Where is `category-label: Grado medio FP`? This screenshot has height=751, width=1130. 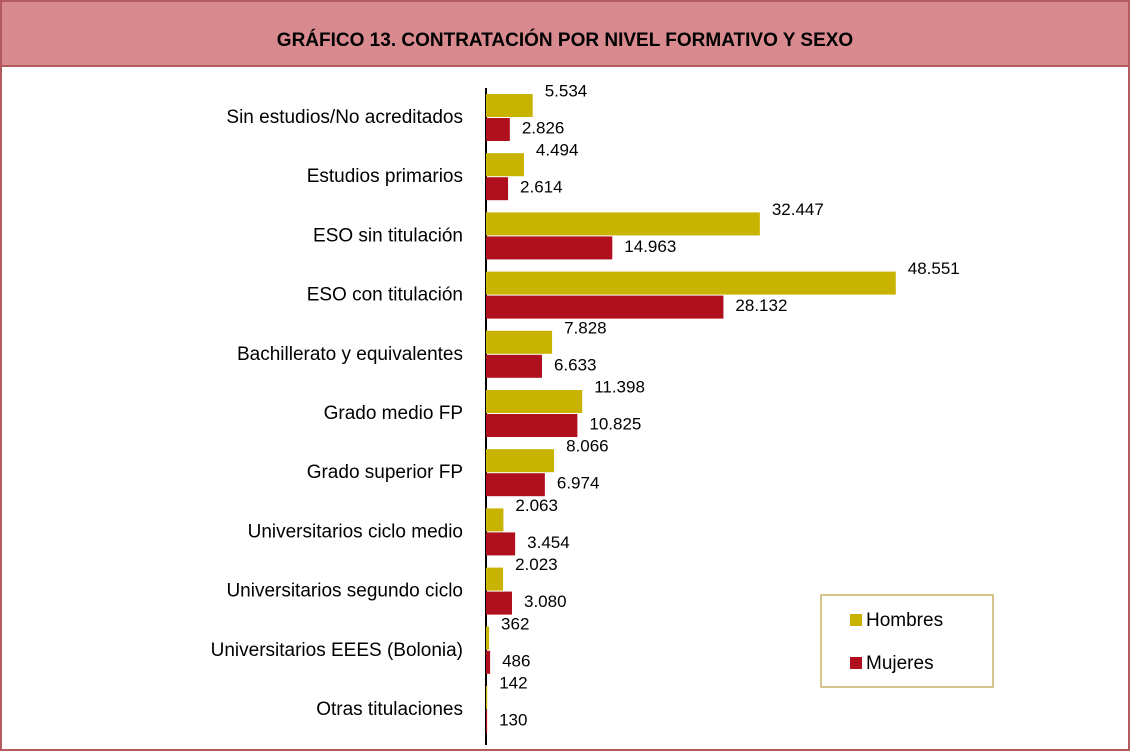
category-label: Grado medio FP is located at coordinates (393, 413).